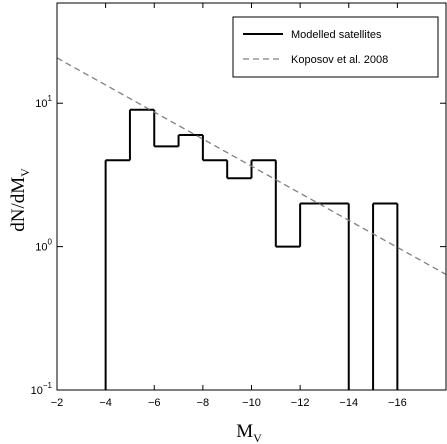 Image resolution: width=447 pixels, height=444 pixels. What do you see at coordinates (20, 200) in the screenshot?
I see `y-axis-label: dN/dMV` at bounding box center [20, 200].